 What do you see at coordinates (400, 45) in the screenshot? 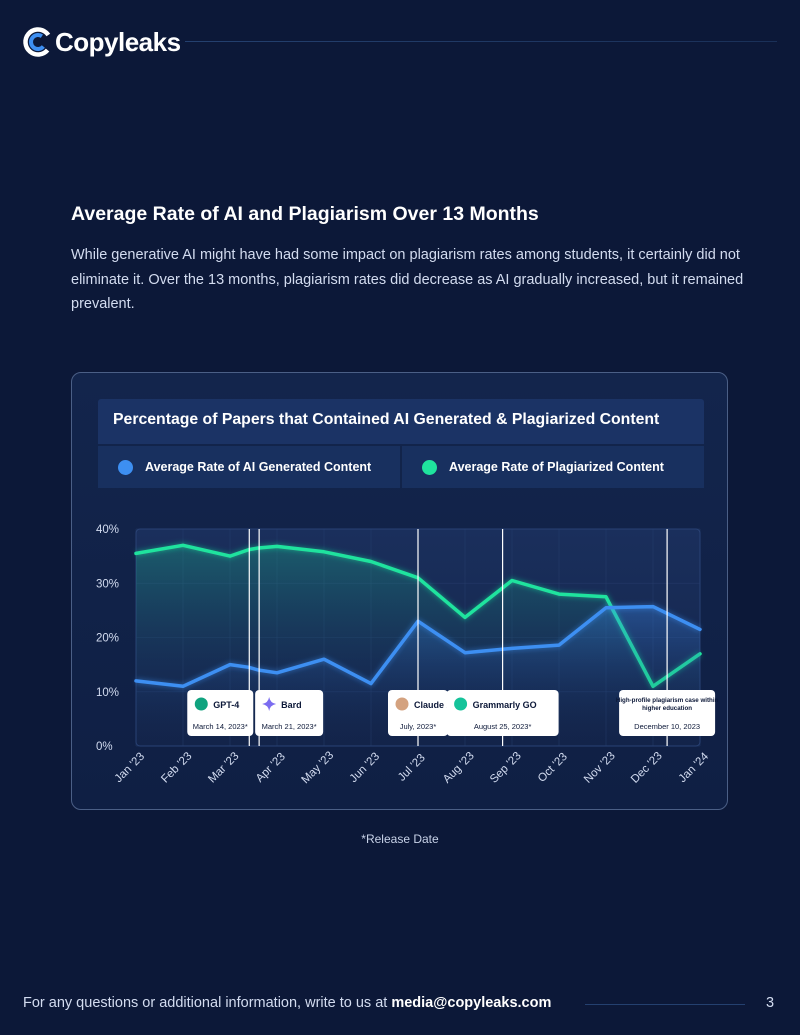
I see `header: Copyleaks` at bounding box center [400, 45].